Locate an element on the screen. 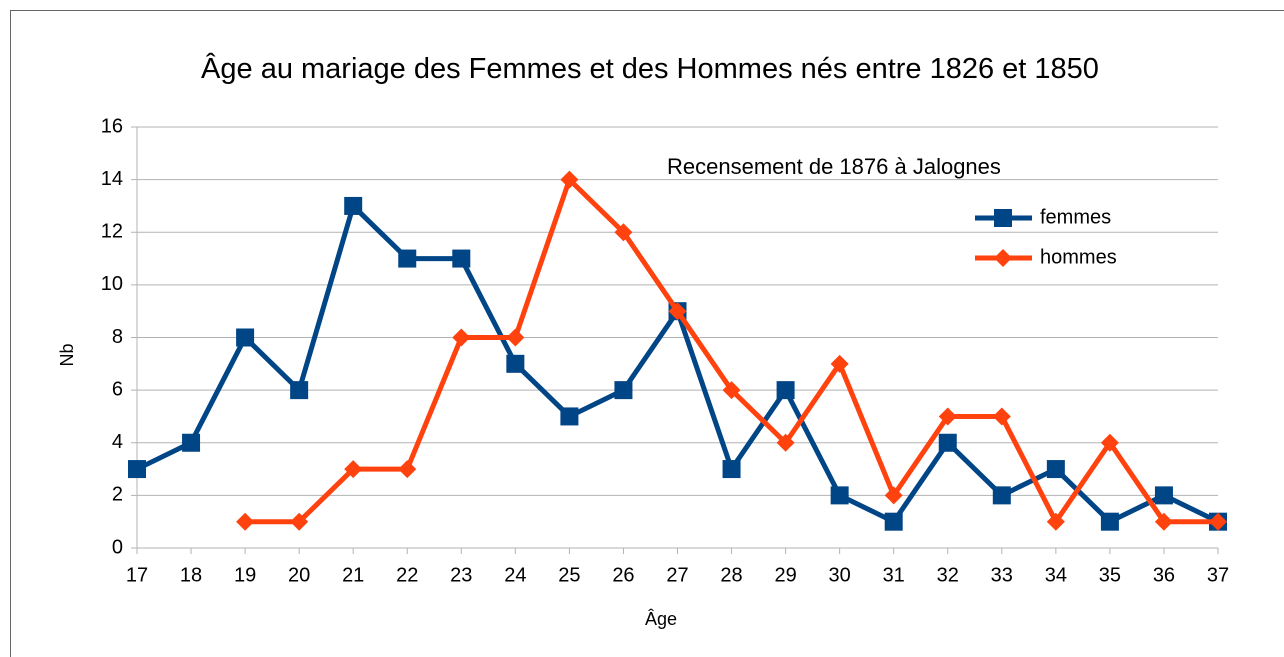 This screenshot has height=657, width=1284. x-tick-label: 34 is located at coordinates (1056, 575).